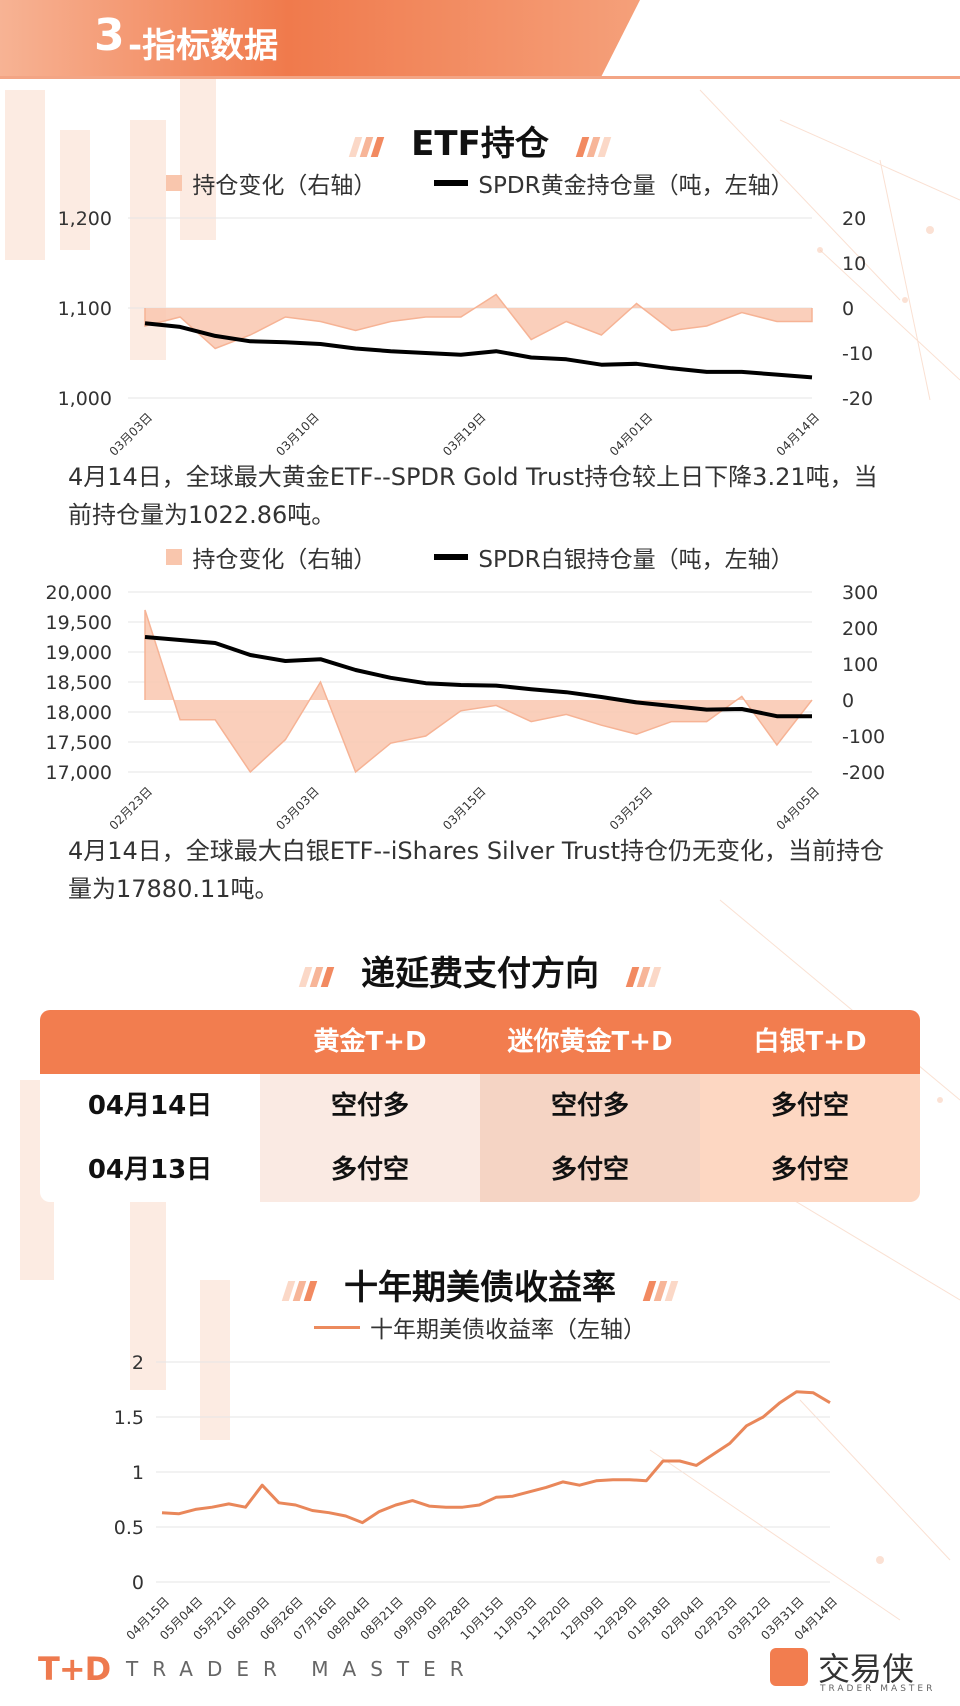 The height and width of the screenshot is (1706, 960). I want to click on brand-logo-icon, so click(789, 1667).